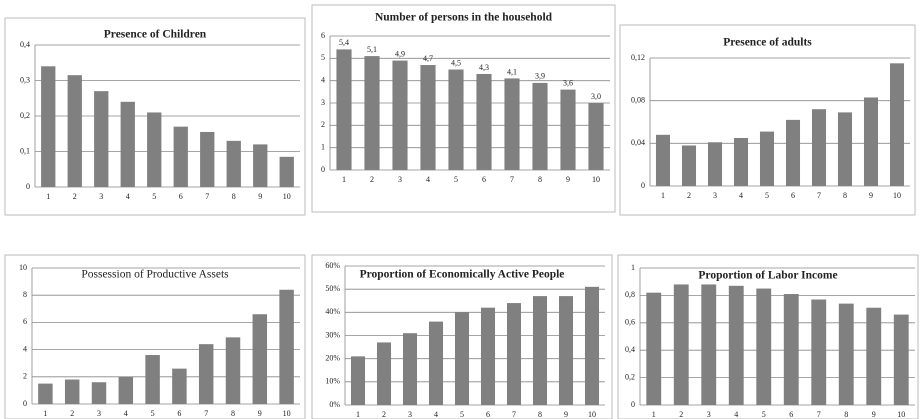  I want to click on panel-title: Possession of Productive Assets, so click(155, 275).